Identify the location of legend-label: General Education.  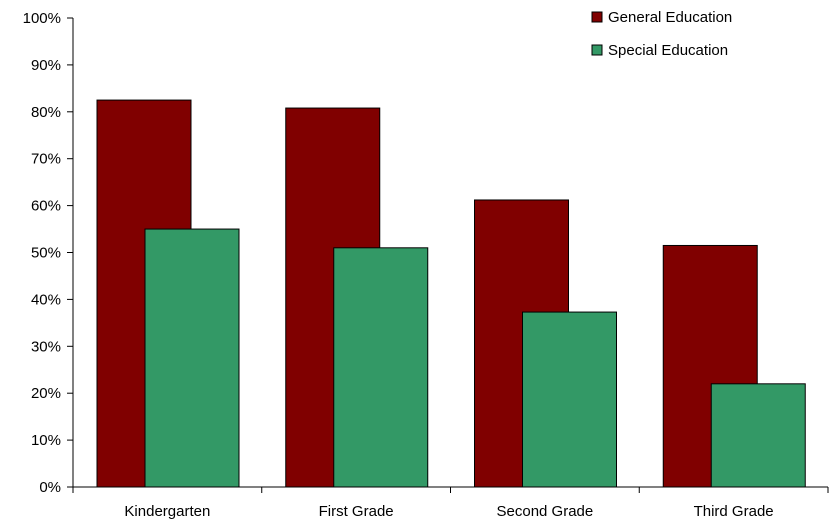
(670, 17).